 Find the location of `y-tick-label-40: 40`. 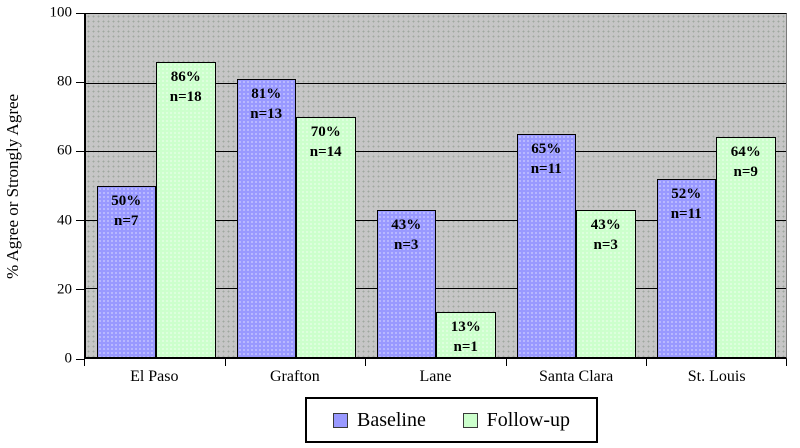

y-tick-label-40: 40 is located at coordinates (64, 220).